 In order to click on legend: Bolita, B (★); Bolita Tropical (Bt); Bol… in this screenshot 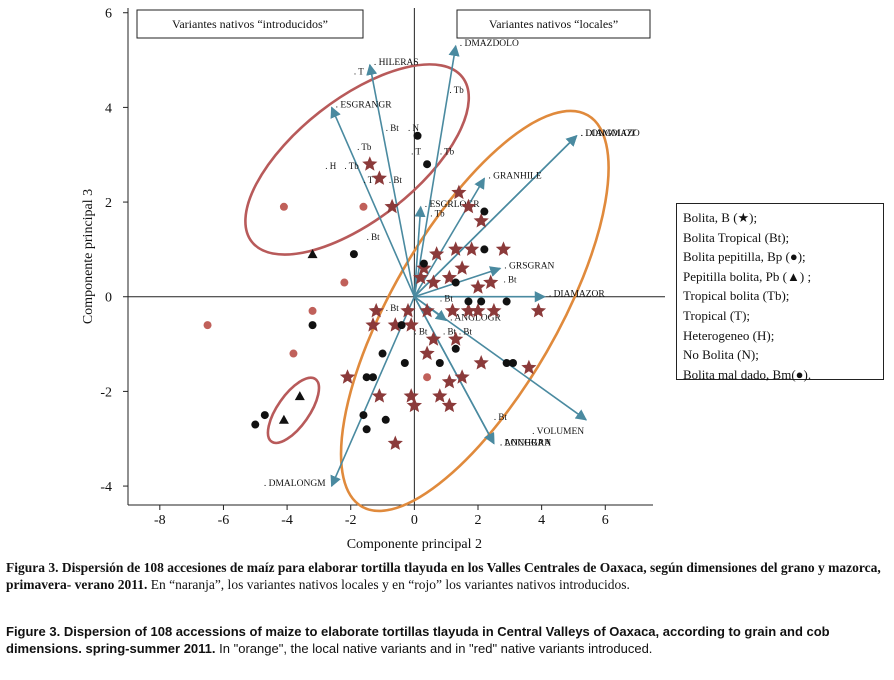, I will do `click(780, 292)`.